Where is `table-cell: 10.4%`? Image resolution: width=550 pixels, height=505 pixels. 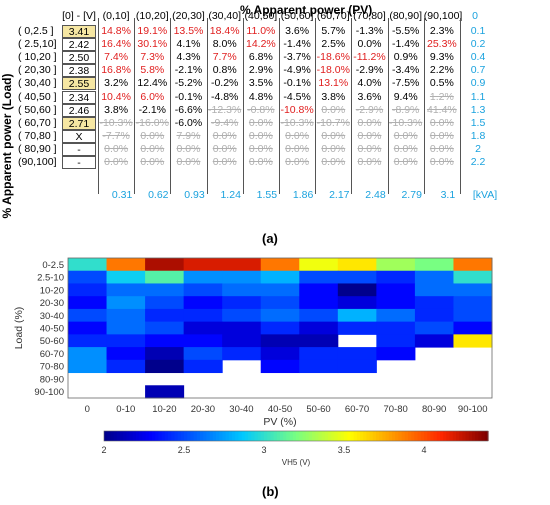
table-cell: 10.4% is located at coordinates (116, 96).